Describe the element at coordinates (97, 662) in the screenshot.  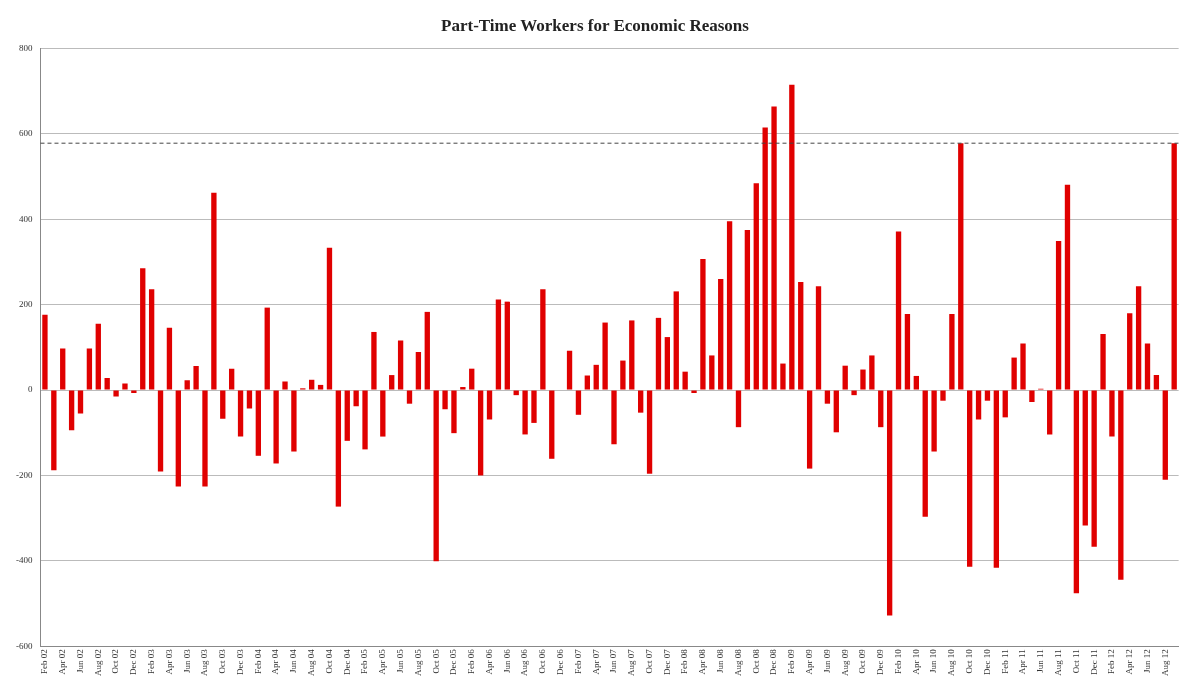
I see `x-tick-label: Aug 02` at that location.